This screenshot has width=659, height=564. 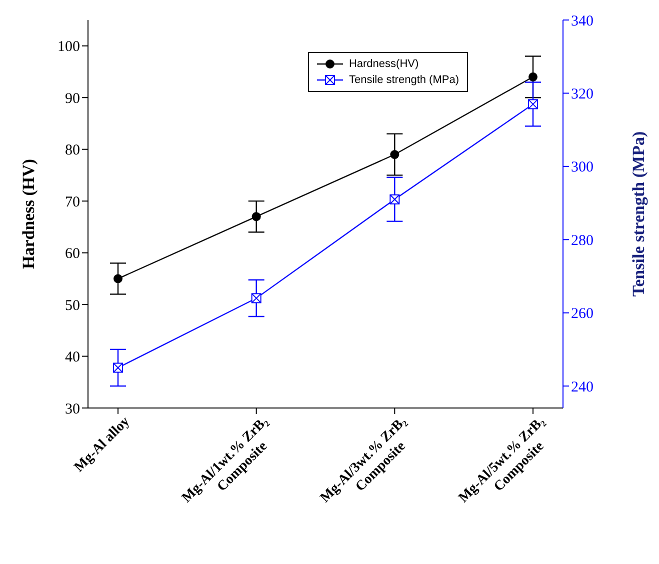 I want to click on y2-tick-label: 280, so click(x=582, y=240).